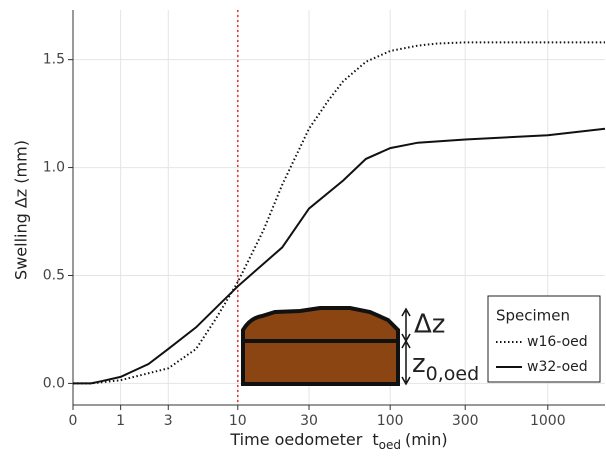 This screenshot has width=606, height=459. I want to click on legend-label: w32-oed, so click(557, 367).